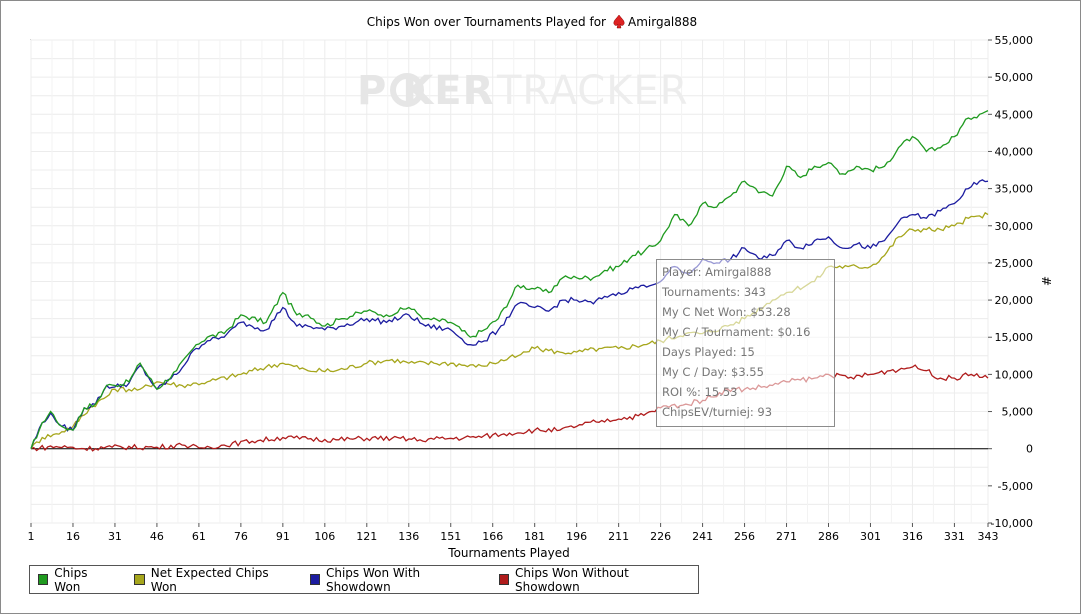 The height and width of the screenshot is (614, 1081). I want to click on y-tick-label: 25,000, so click(1014, 263).